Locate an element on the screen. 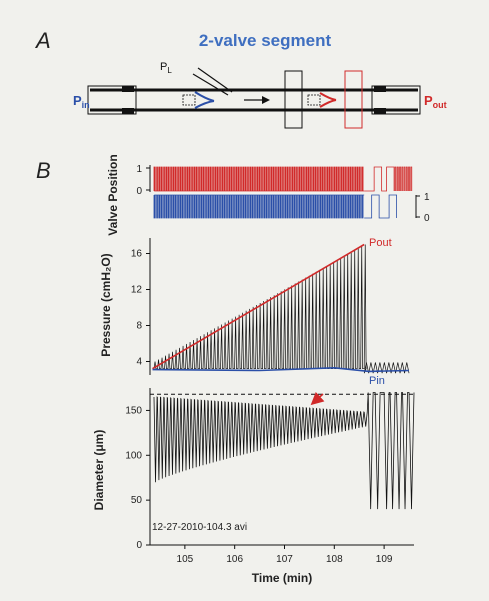 The height and width of the screenshot is (601, 489). panel-b-letter: B is located at coordinates (43, 170).